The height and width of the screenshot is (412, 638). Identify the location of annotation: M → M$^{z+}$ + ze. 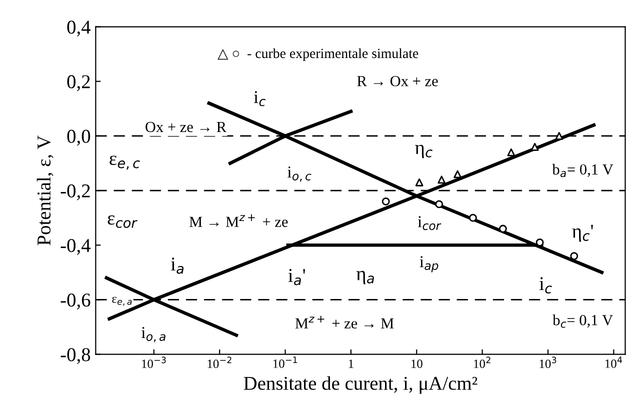
(238, 220).